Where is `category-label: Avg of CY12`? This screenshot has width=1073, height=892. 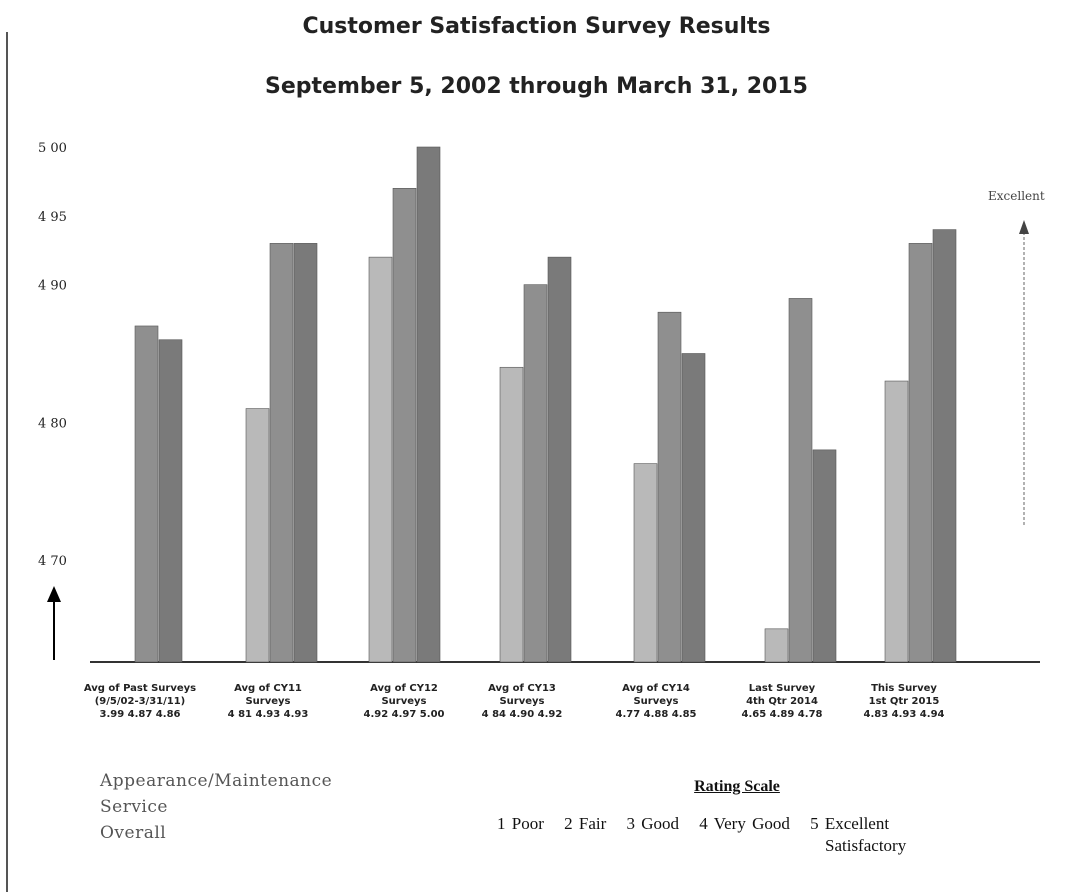 category-label: Avg of CY12 is located at coordinates (404, 688).